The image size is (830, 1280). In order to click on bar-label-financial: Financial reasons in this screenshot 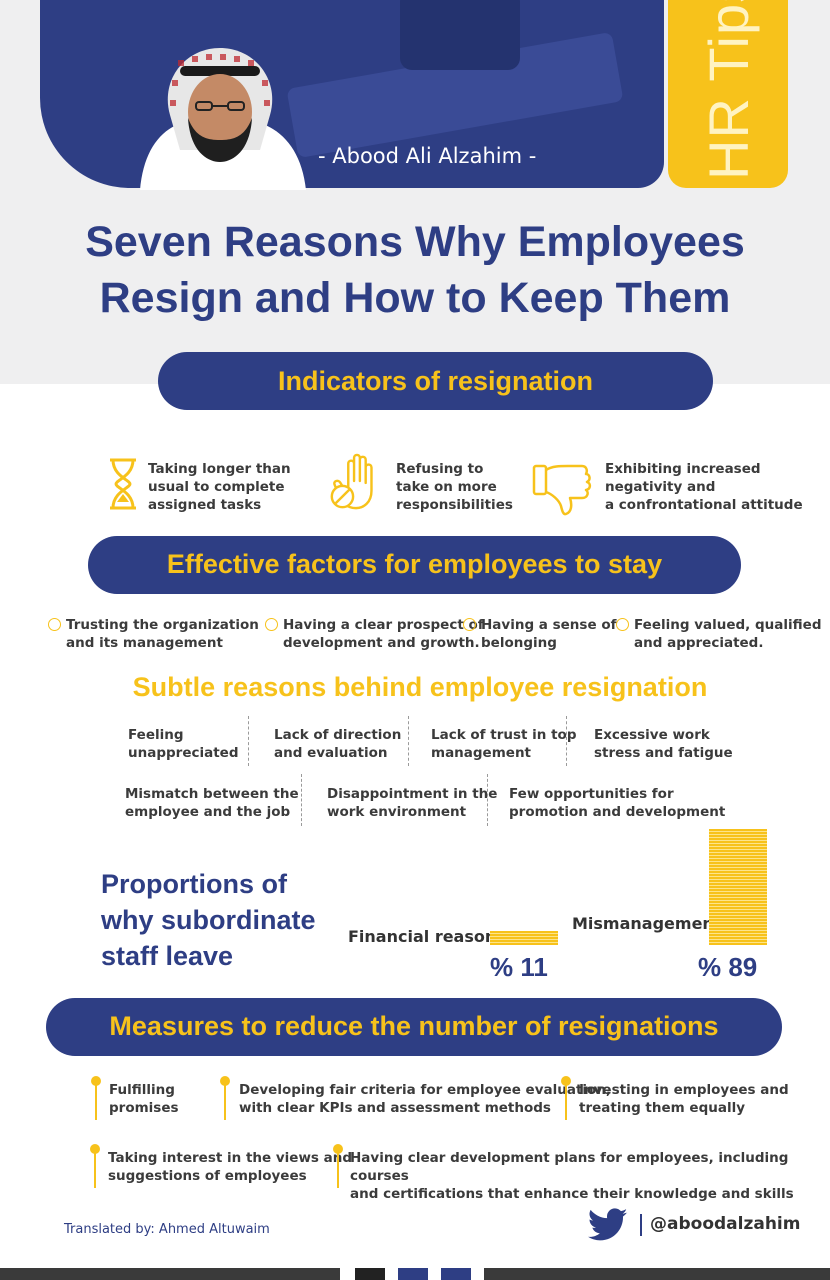, I will do `click(427, 936)`.